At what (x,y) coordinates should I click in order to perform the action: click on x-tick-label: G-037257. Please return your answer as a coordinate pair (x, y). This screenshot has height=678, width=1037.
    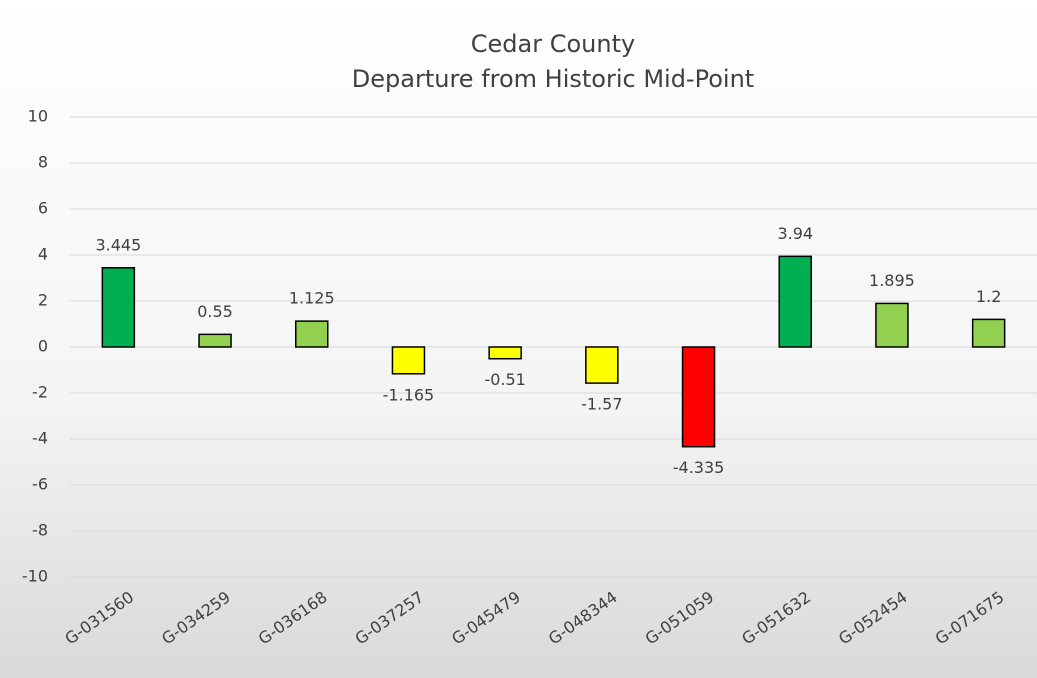
    Looking at the image, I should click on (390, 617).